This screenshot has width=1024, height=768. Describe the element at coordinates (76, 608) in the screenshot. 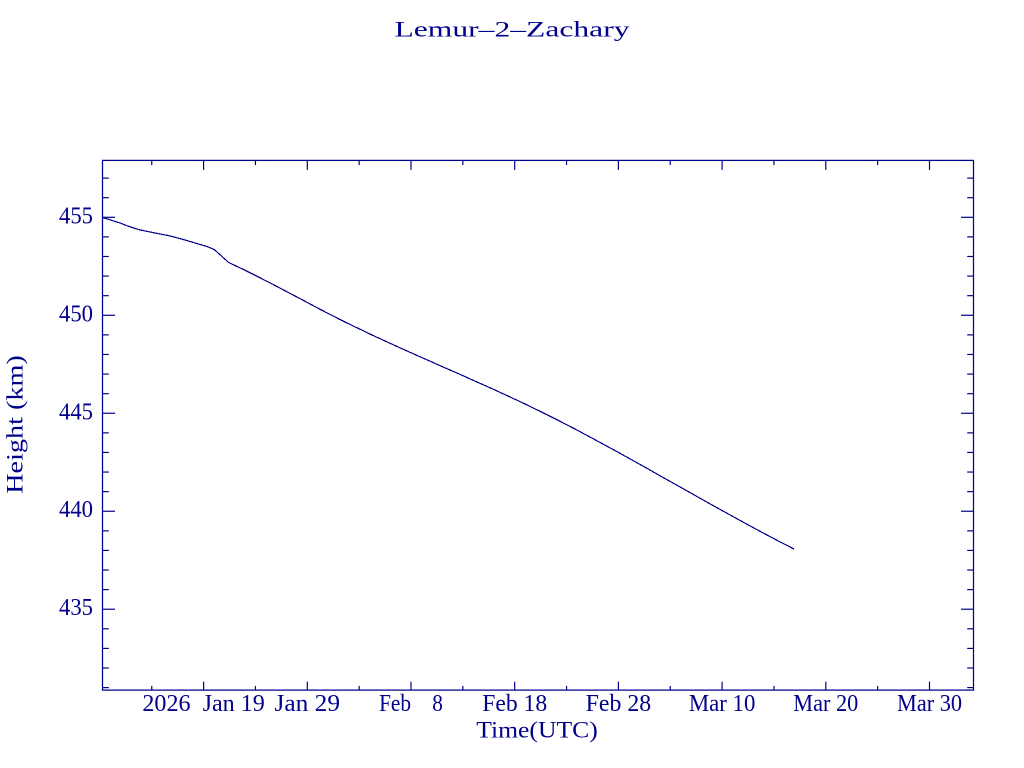

I see `svg-text: 435` at that location.